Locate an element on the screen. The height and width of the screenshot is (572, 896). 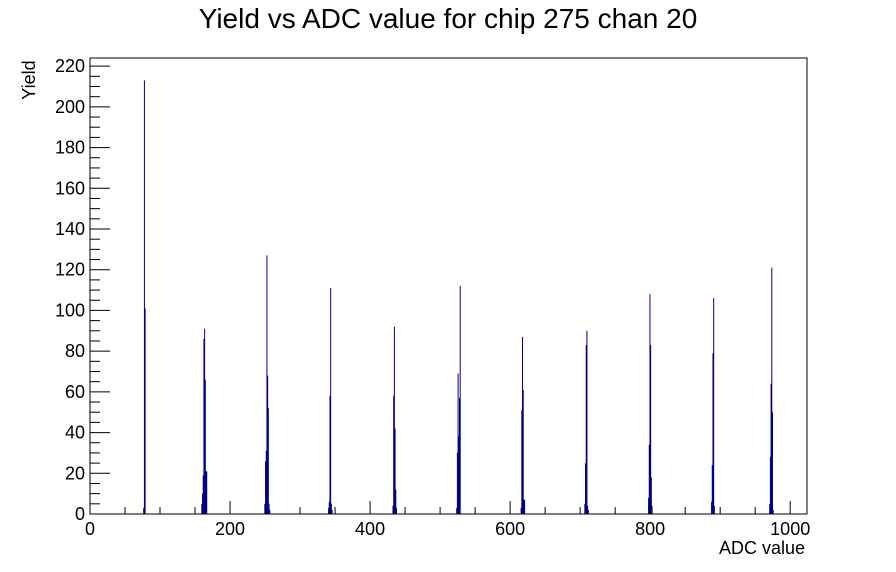
y-tick-label: 60 is located at coordinates (75, 392).